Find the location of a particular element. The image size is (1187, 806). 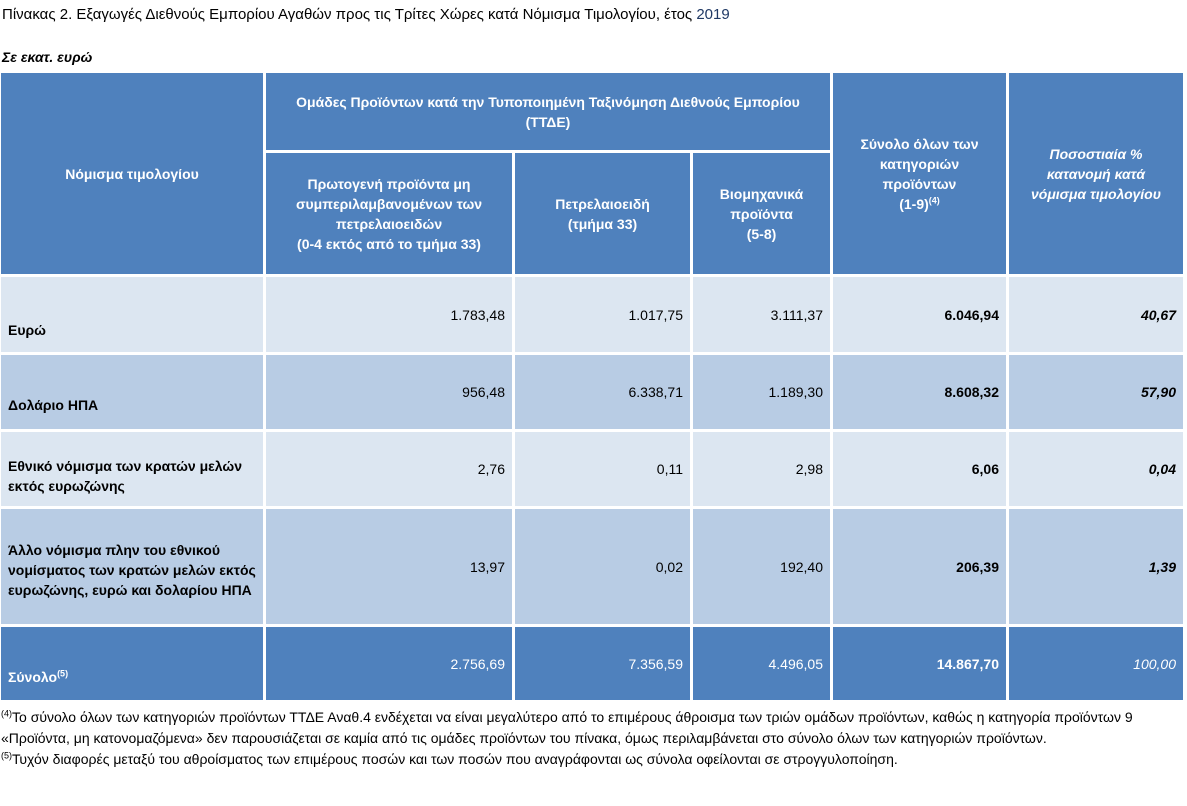

cell-petroleum: 6.338,71 is located at coordinates (604, 393).